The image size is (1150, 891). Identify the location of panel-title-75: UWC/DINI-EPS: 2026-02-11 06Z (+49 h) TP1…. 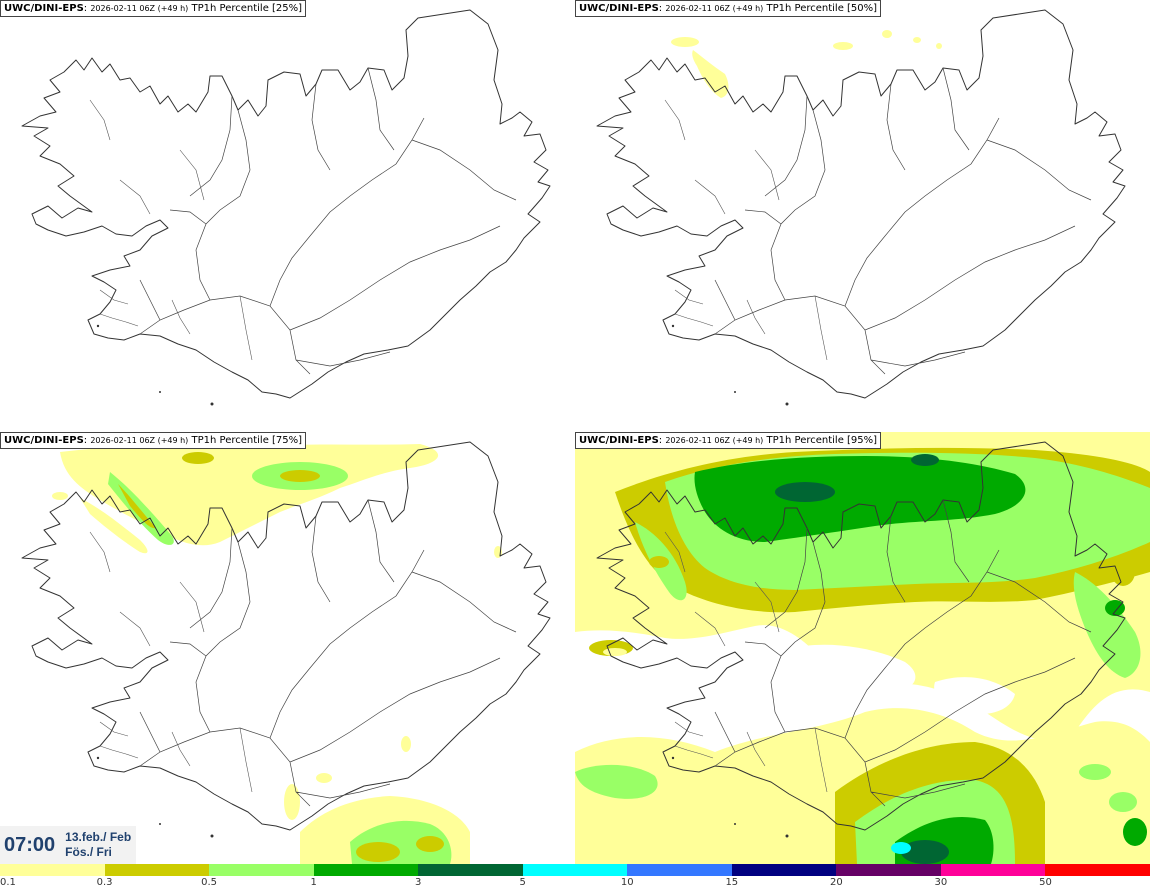
(153, 440).